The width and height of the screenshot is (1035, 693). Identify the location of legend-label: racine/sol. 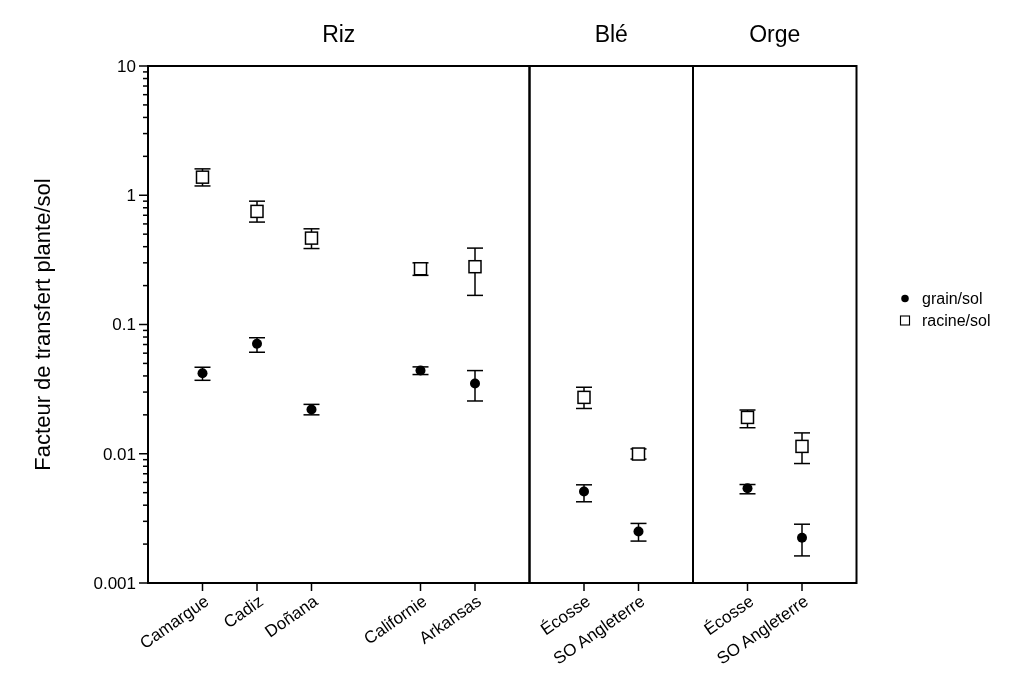
(956, 321).